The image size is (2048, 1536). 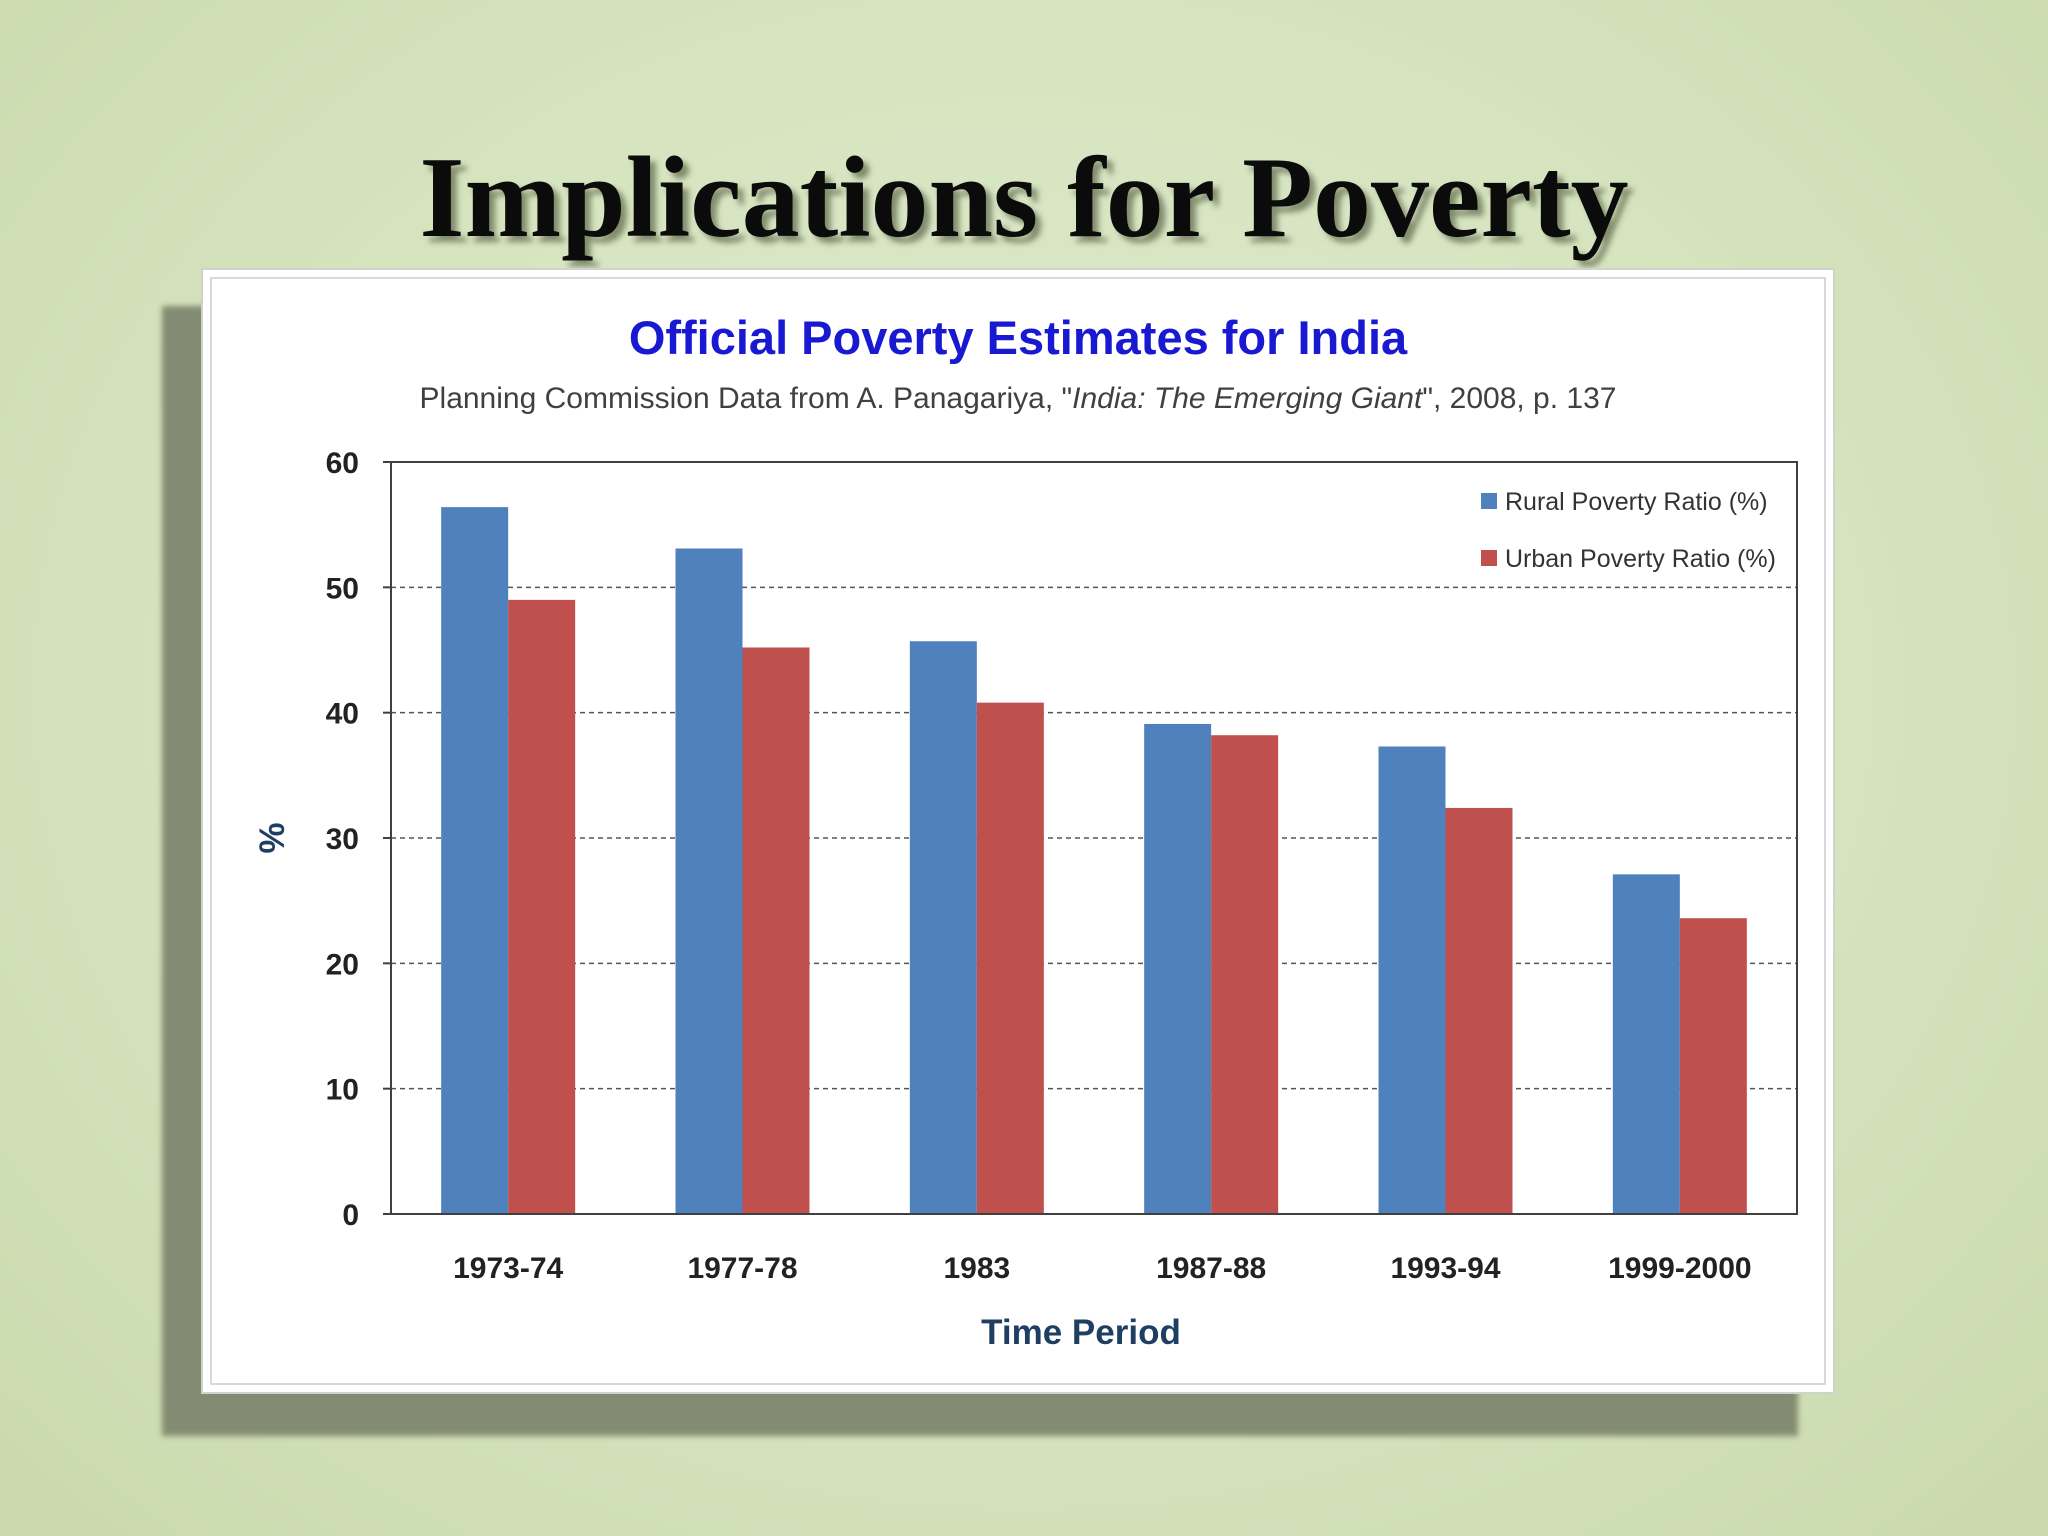 I want to click on x-tick-label: 1987-88, so click(x=1211, y=1268).